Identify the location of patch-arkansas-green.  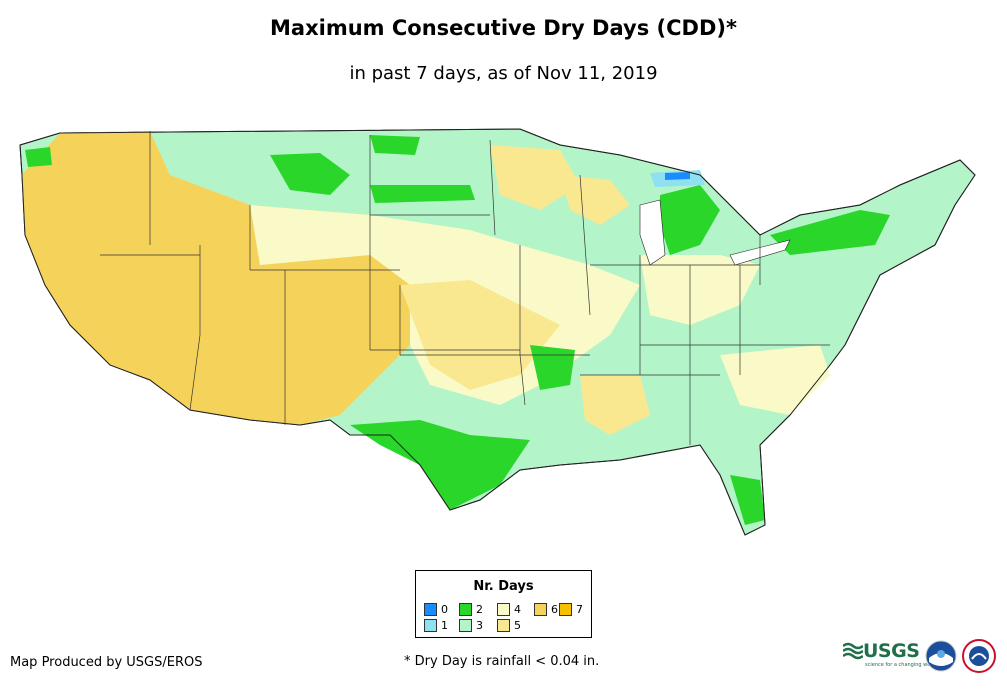
(552, 367).